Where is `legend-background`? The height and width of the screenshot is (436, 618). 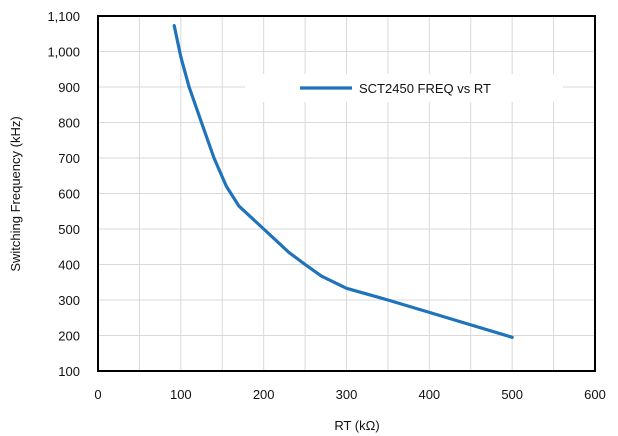
legend-background is located at coordinates (404, 88).